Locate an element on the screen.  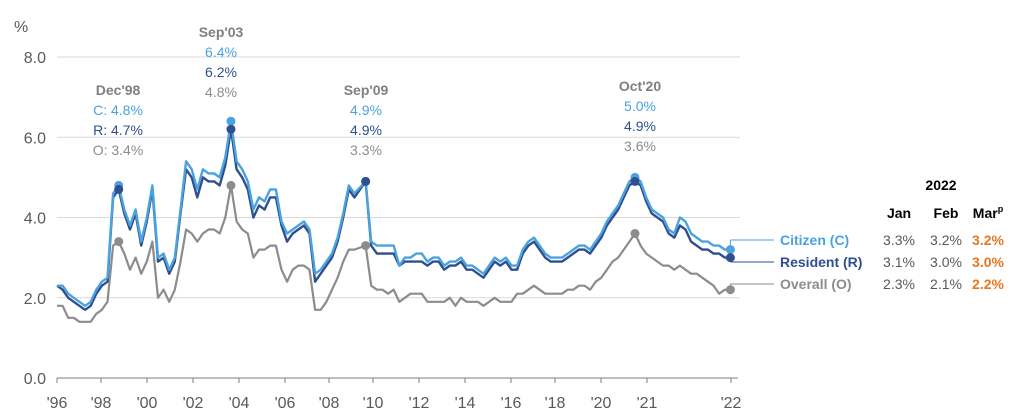
annotation-date: Dec'98 is located at coordinates (118, 90).